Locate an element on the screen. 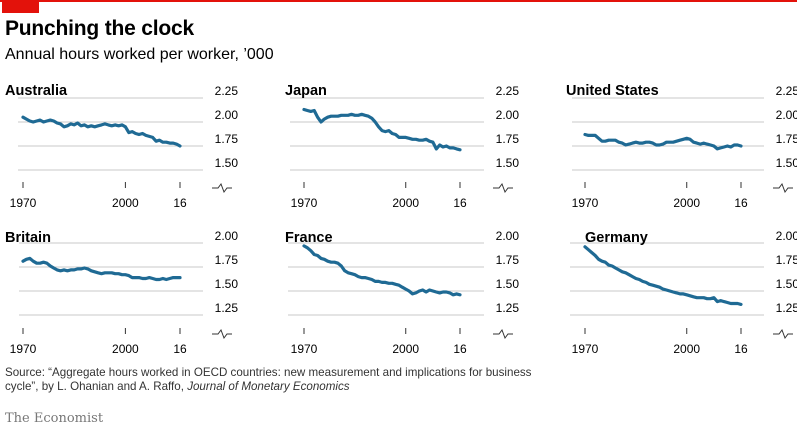 The height and width of the screenshot is (432, 797). japan-y-tick-label: 2.25 is located at coordinates (508, 91).